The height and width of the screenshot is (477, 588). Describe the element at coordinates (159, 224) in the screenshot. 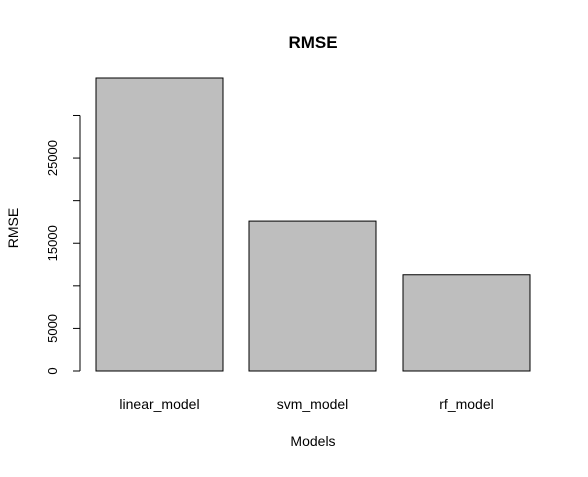

I see `bar-linear_model` at that location.